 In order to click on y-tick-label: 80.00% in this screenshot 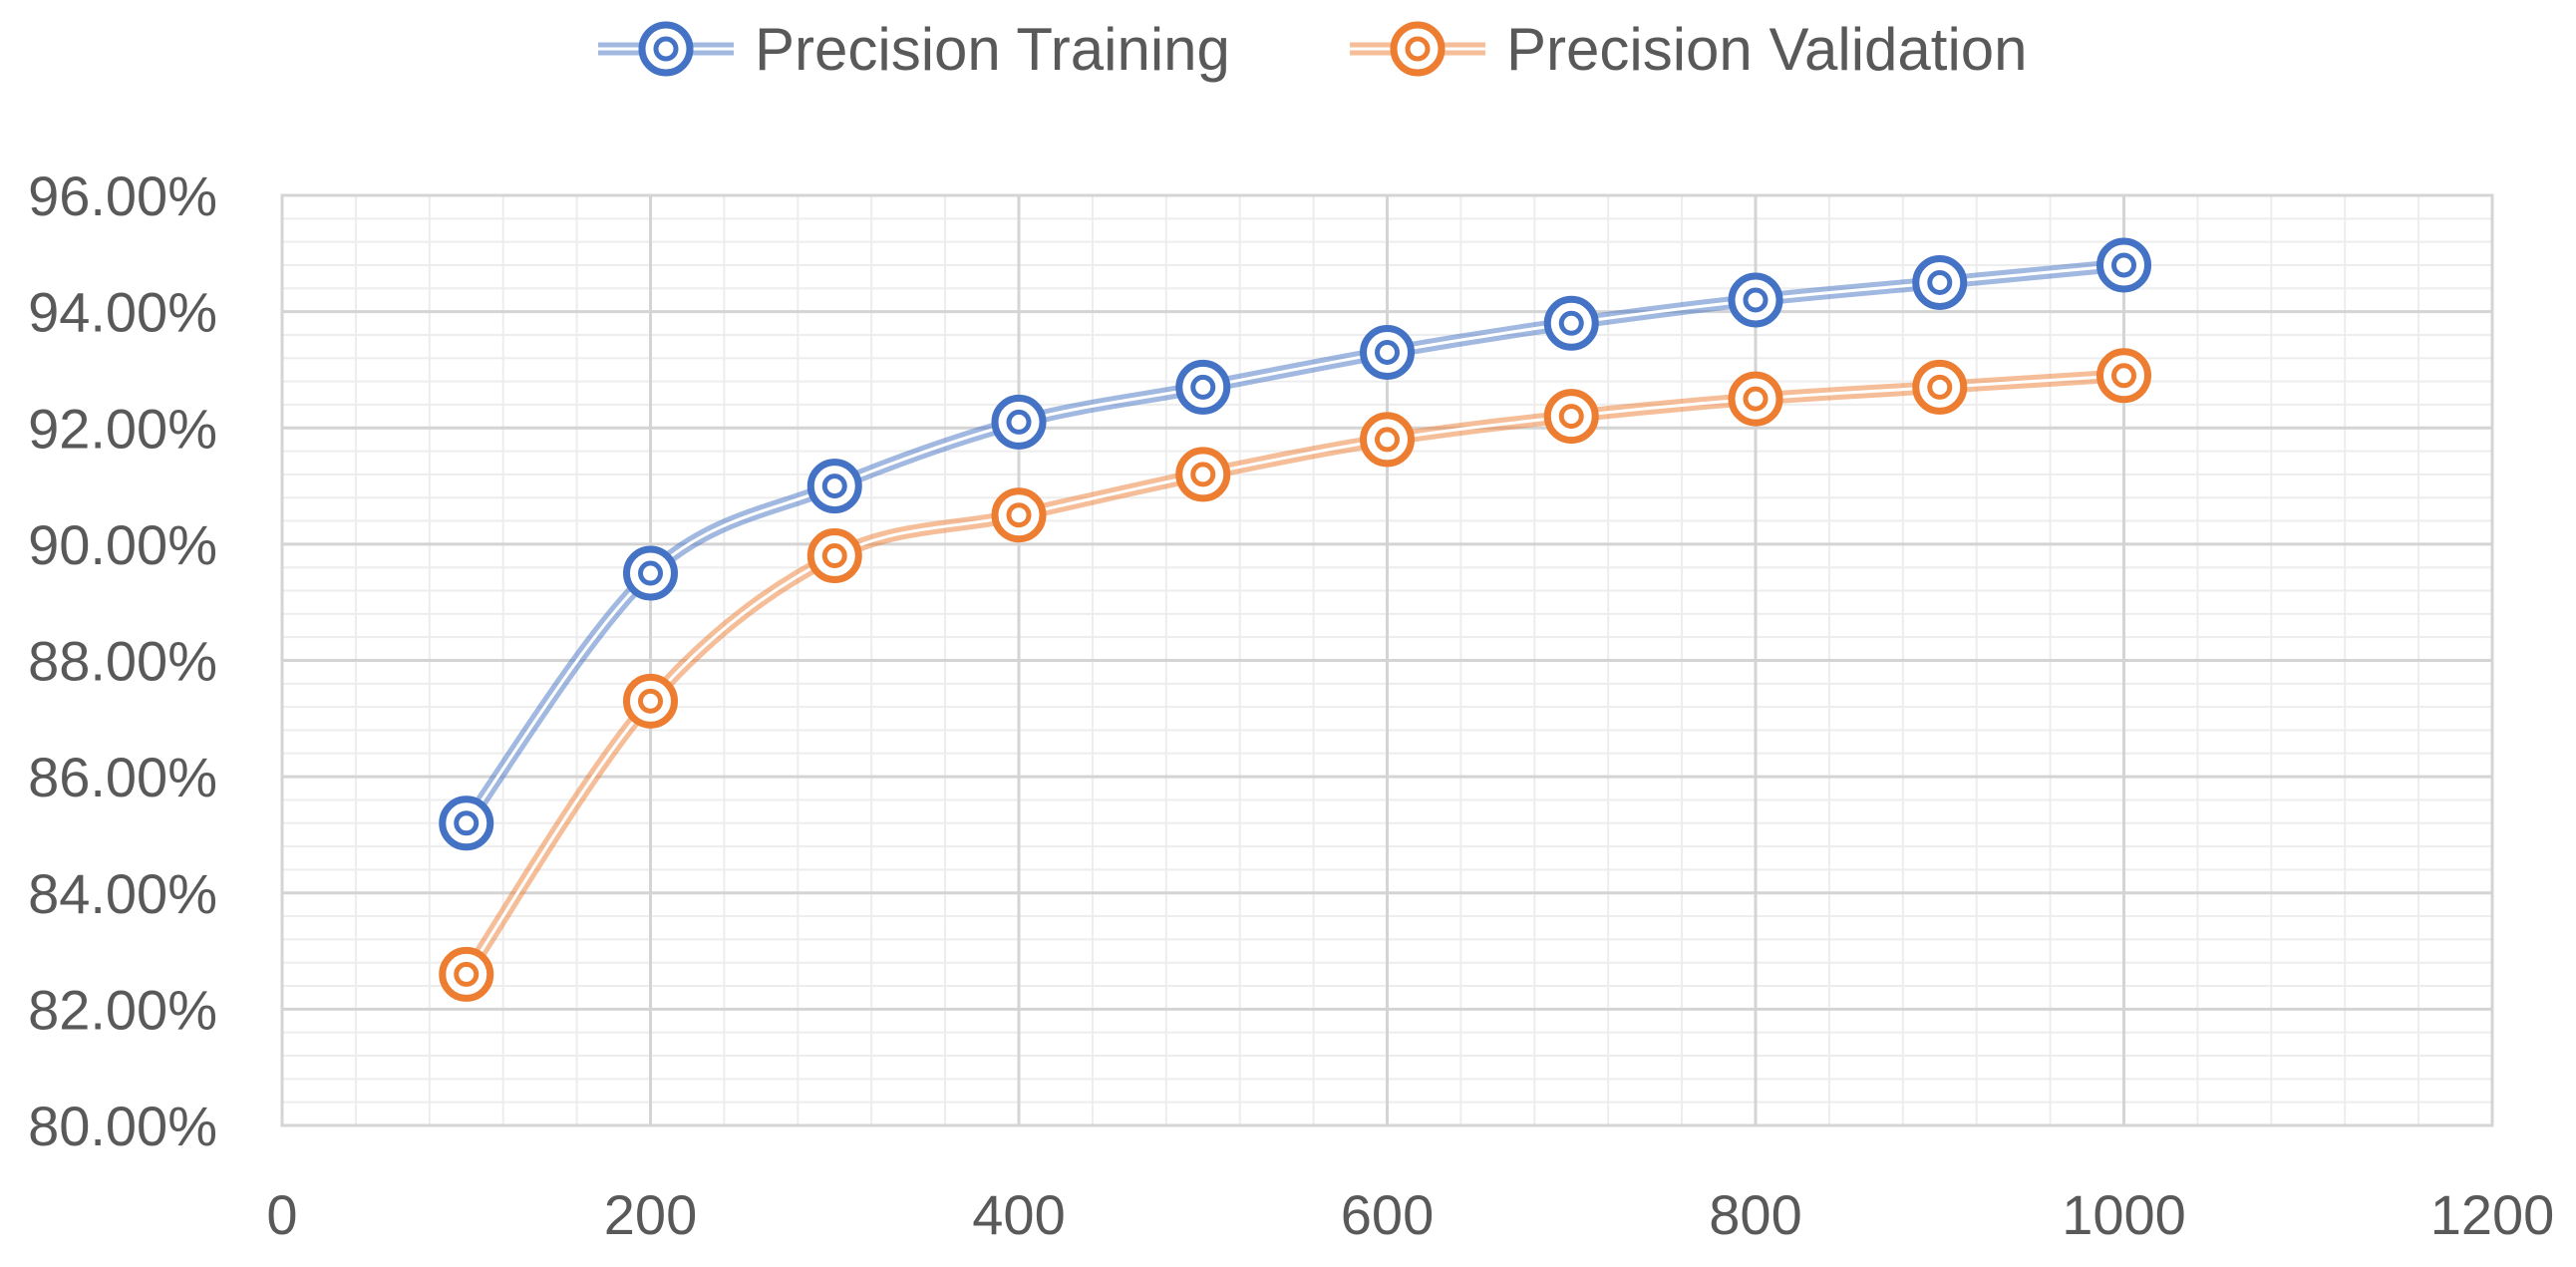, I will do `click(122, 1126)`.